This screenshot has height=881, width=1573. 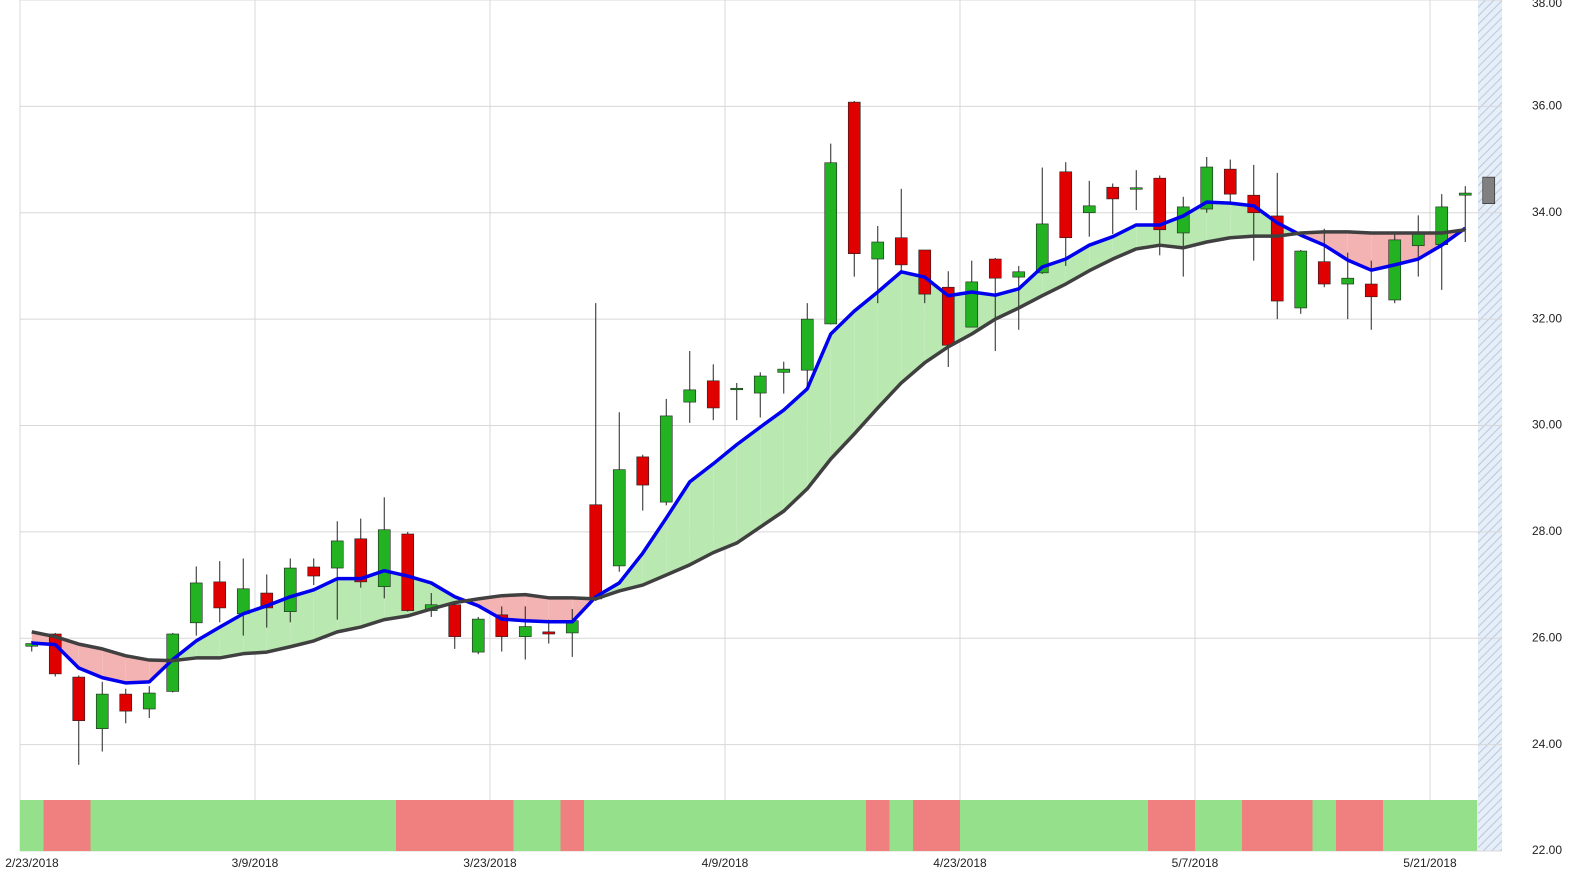 What do you see at coordinates (1547, 425) in the screenshot?
I see `y-tick-label: 30.00` at bounding box center [1547, 425].